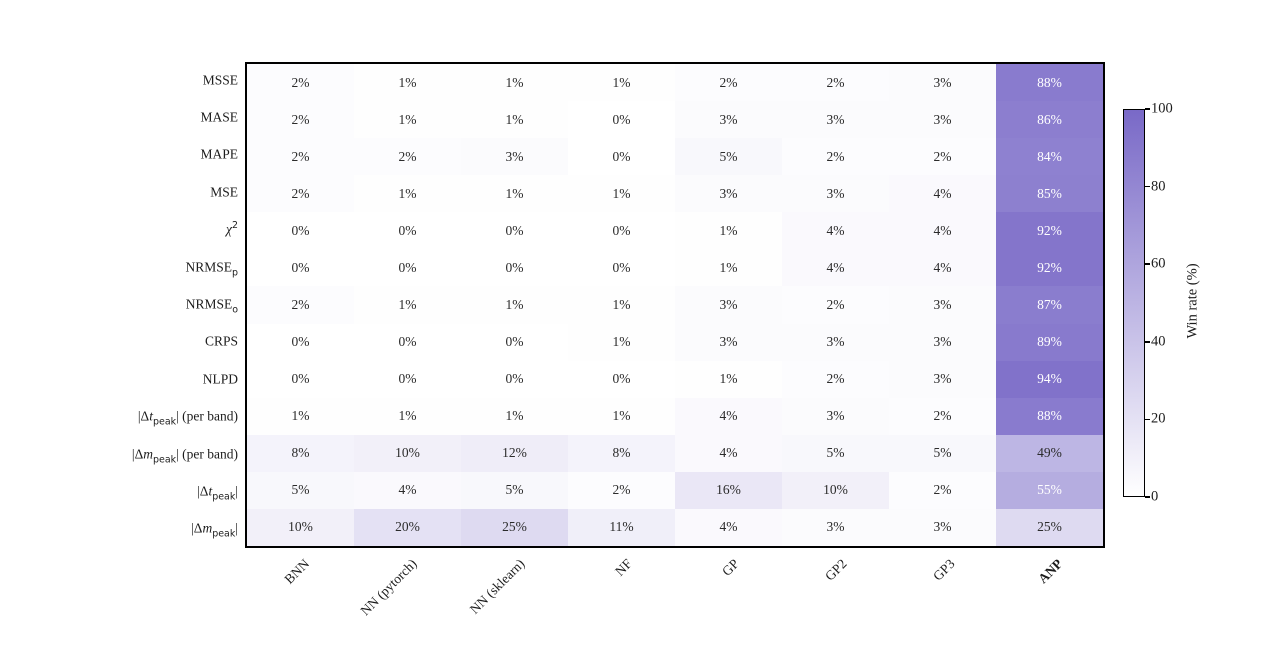 Image resolution: width=1264 pixels, height=660 pixels. Describe the element at coordinates (514, 453) in the screenshot. I see `heatmap-cell: 12%` at that location.